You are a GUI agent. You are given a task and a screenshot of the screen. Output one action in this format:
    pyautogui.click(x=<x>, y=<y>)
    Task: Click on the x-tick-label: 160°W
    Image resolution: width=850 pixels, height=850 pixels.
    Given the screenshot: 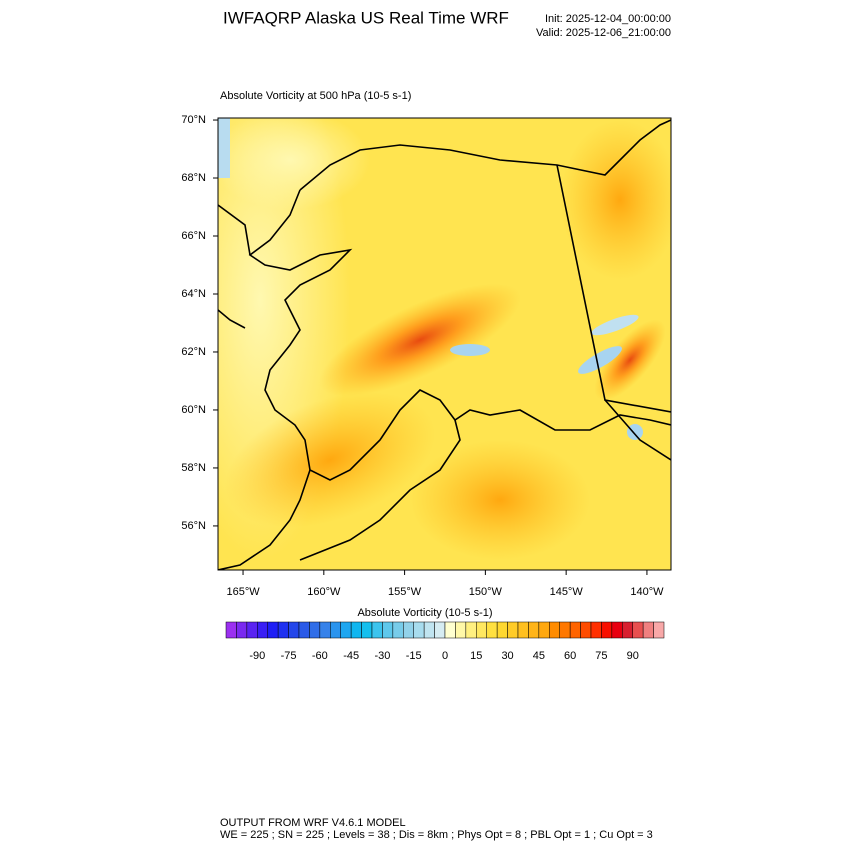 What is the action you would take?
    pyautogui.click(x=324, y=592)
    